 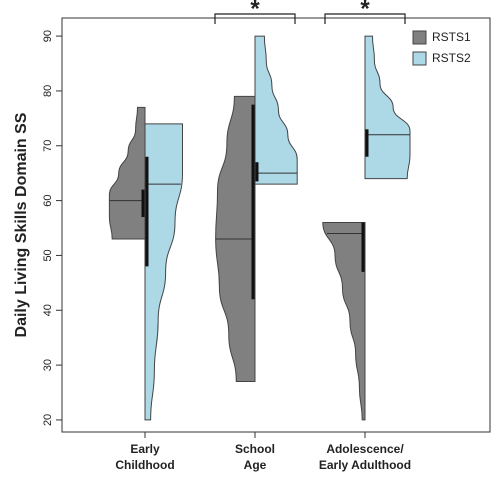 I want to click on x-tick-line: Age, so click(x=255, y=465).